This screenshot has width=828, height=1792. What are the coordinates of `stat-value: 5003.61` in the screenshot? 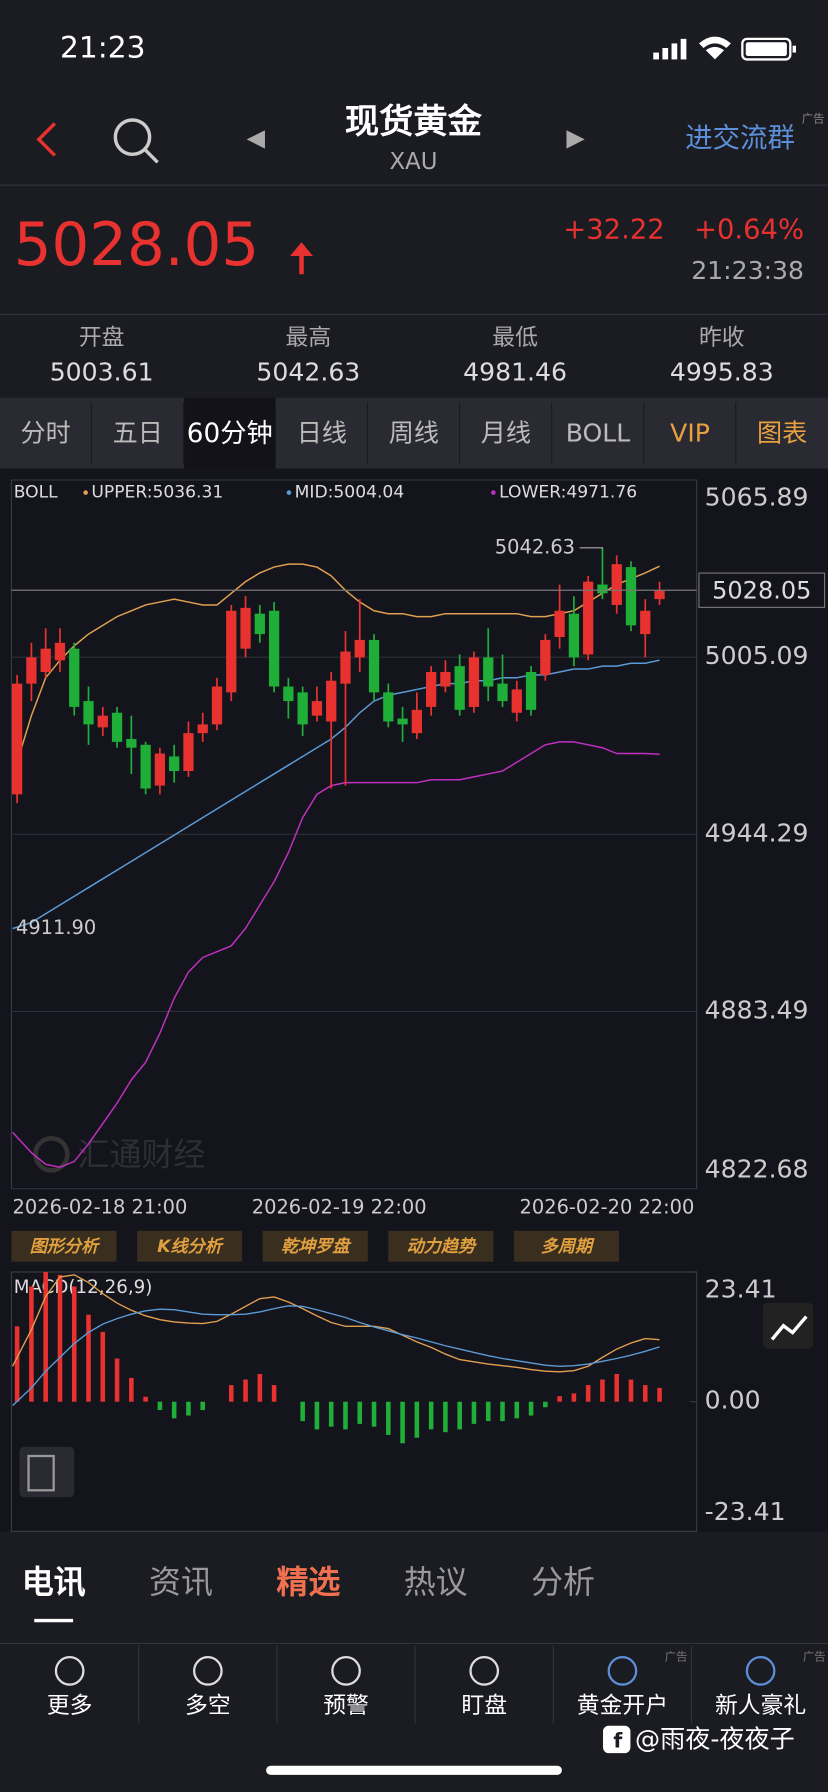 It's located at (102, 372).